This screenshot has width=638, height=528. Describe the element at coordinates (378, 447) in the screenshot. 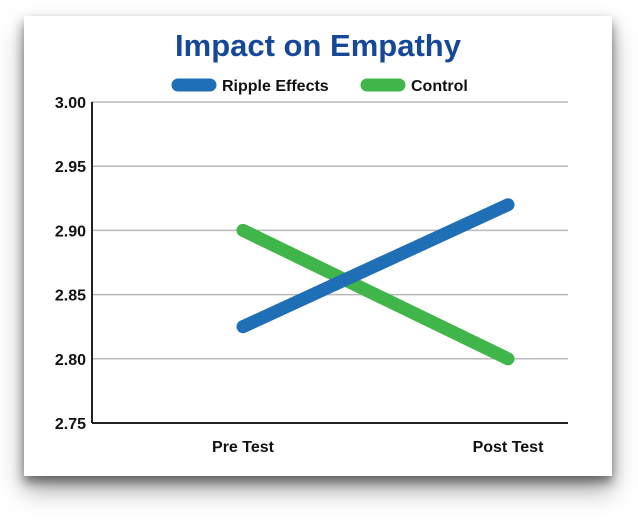

I see `x-axis-ticks: Pre Test Post Test` at that location.